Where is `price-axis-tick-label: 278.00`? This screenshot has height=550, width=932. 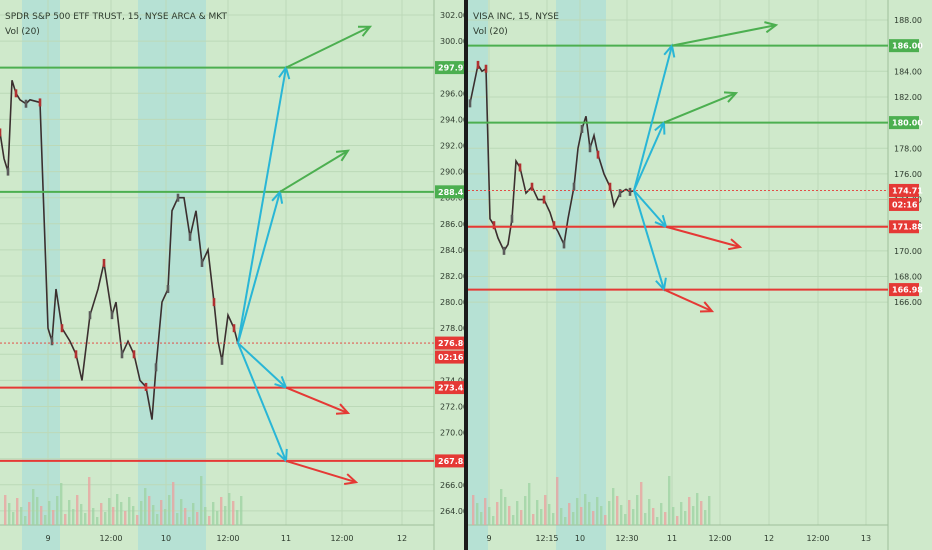 price-axis-tick-label: 278.00 is located at coordinates (452, 328).